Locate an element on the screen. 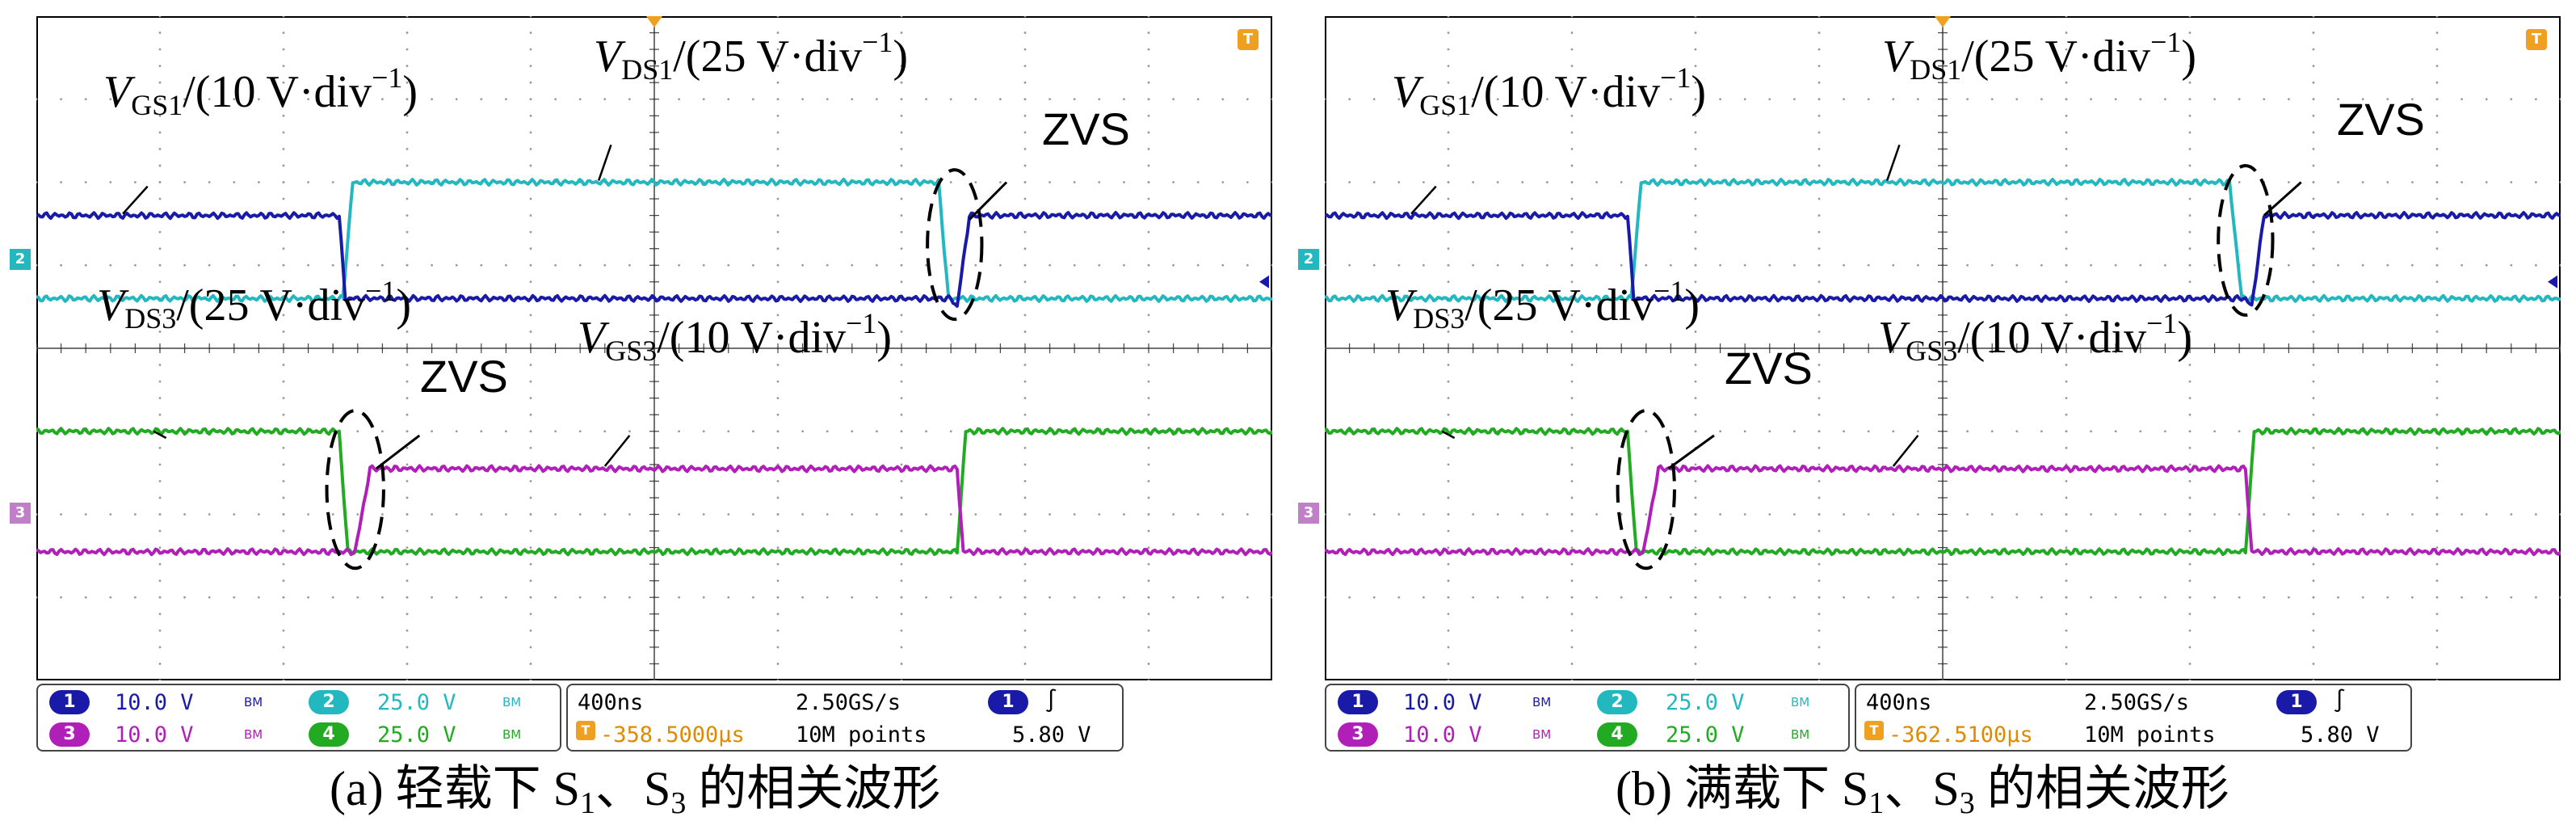 This screenshot has width=2576, height=838. trigger-position-value: -358.5000μs is located at coordinates (672, 734).